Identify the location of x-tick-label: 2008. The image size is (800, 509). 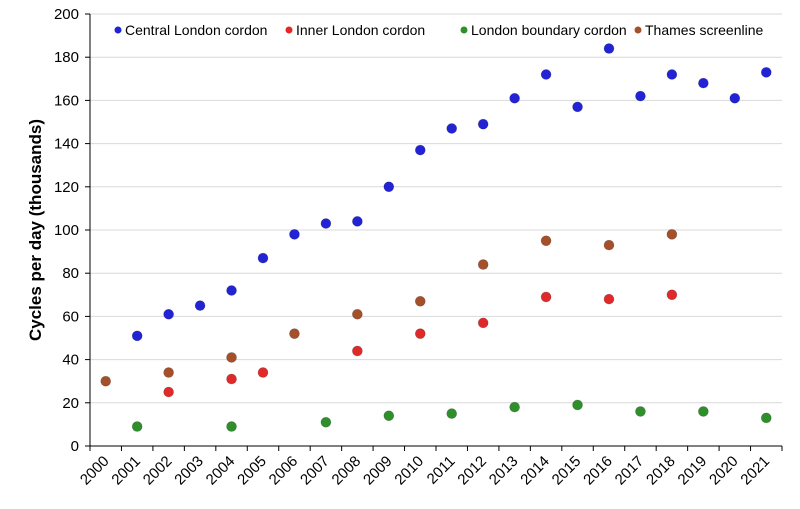
(347, 471).